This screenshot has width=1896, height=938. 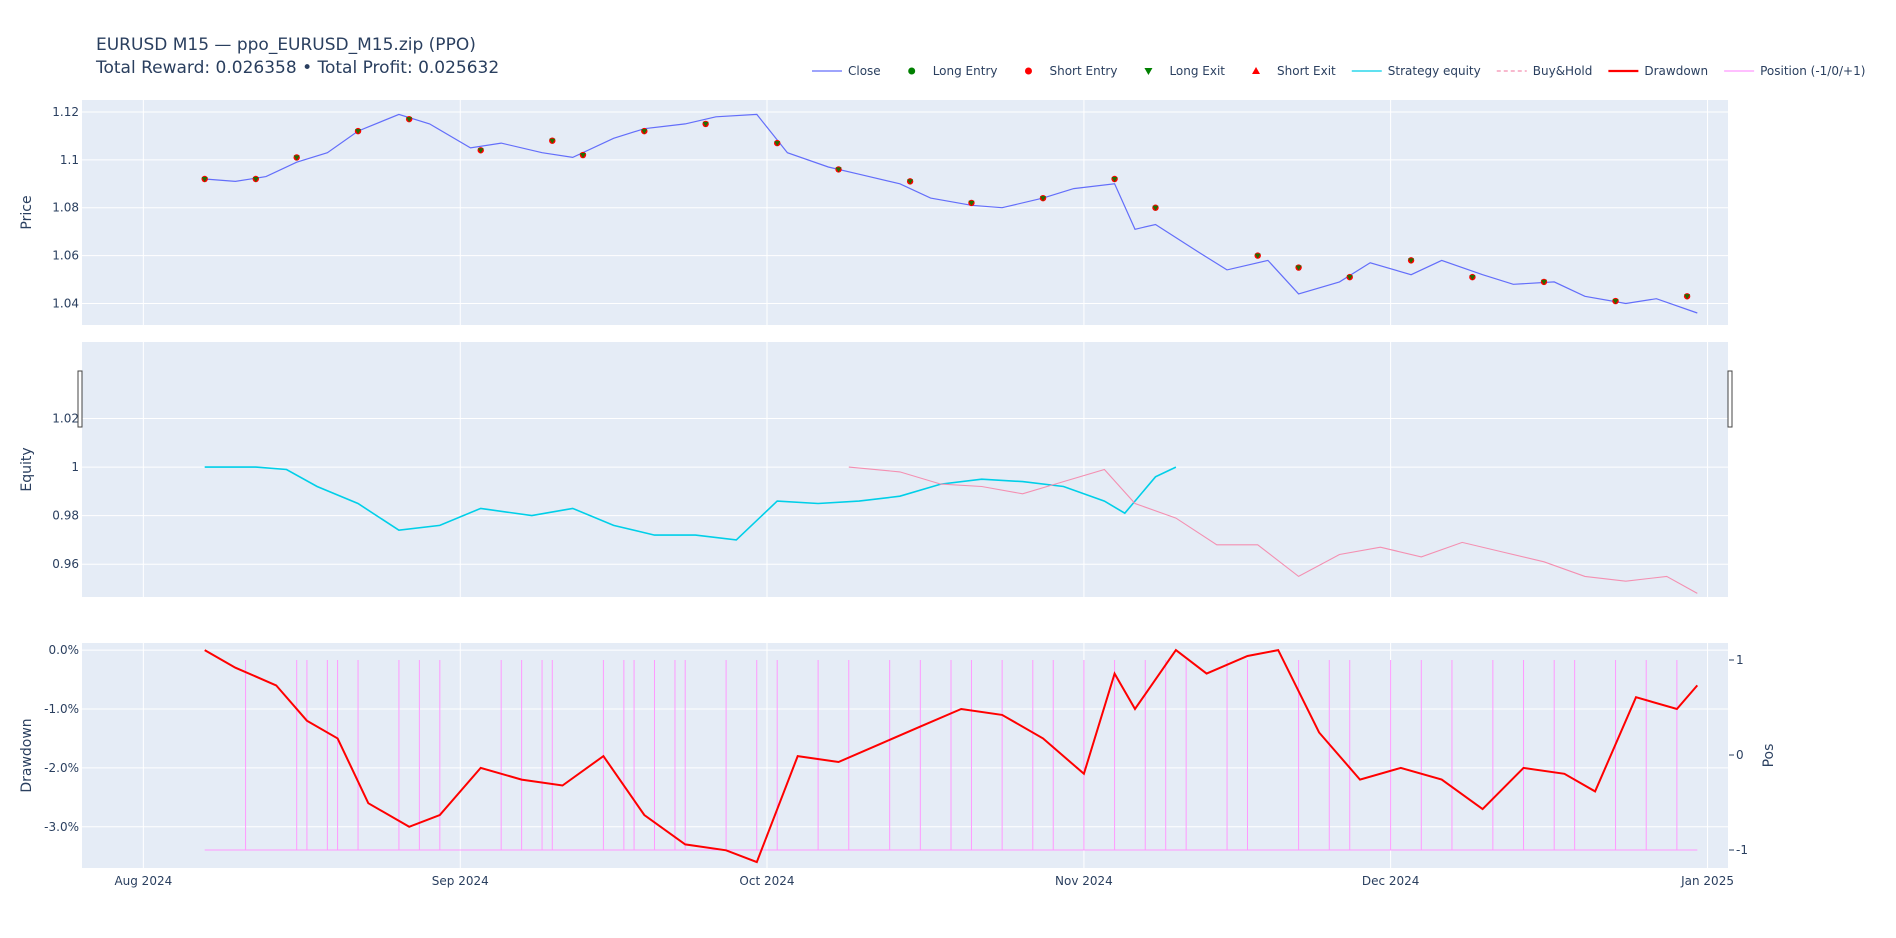 I want to click on legend-item: Long Exit, so click(x=1184, y=71).